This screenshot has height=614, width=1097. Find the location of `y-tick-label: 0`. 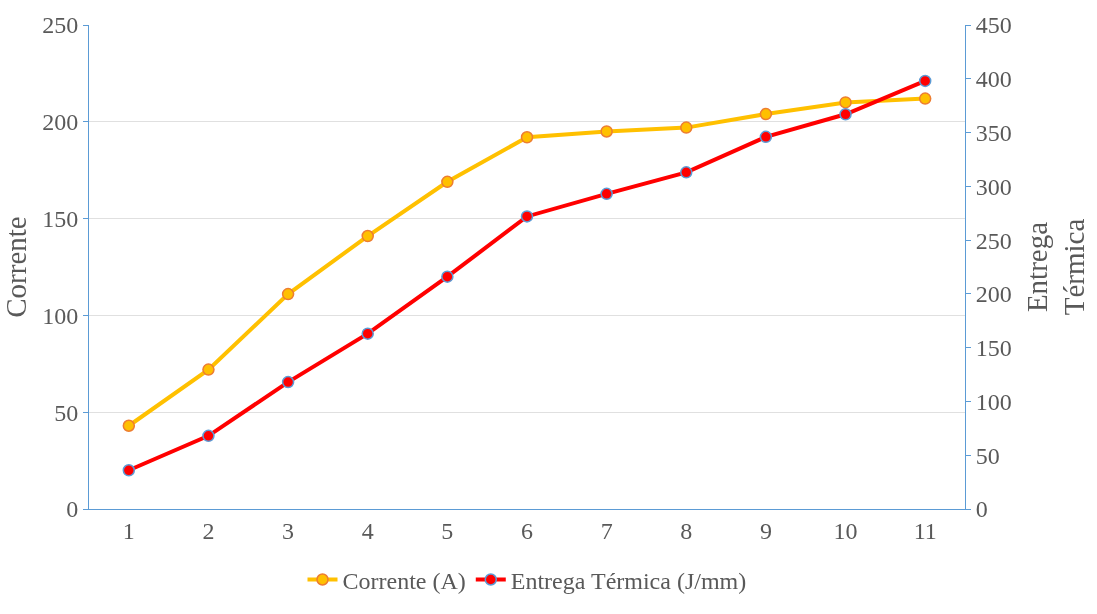

y-tick-label: 0 is located at coordinates (72, 509).